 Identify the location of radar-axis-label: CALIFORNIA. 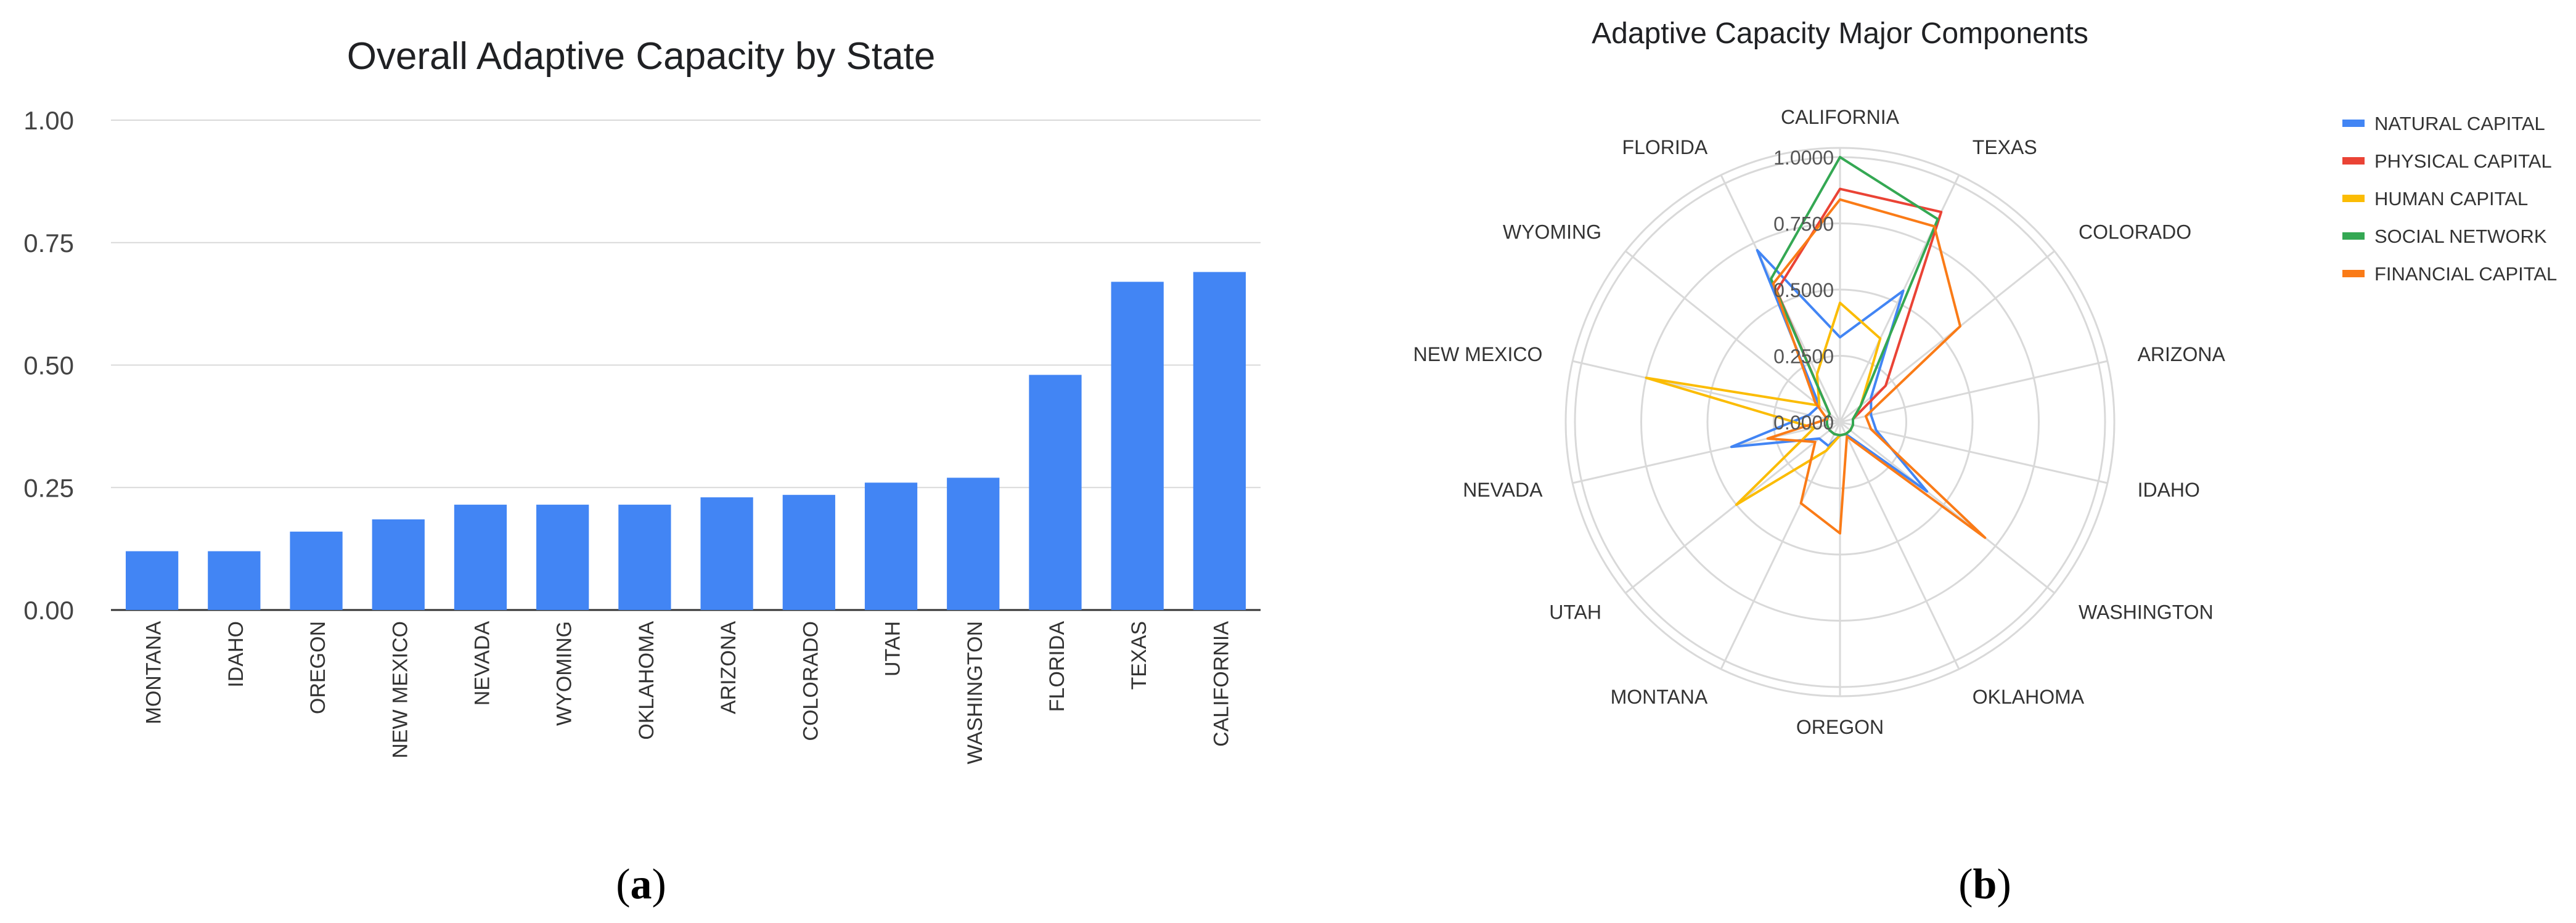
(1840, 117).